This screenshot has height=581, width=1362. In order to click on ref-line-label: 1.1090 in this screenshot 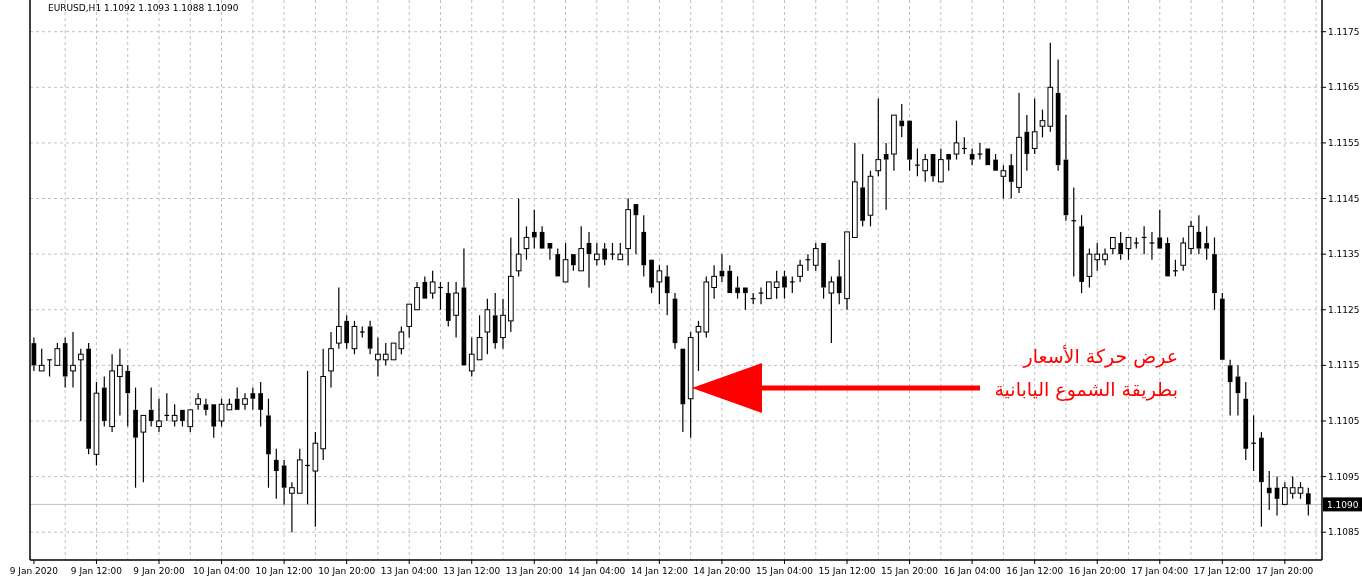, I will do `click(1343, 505)`.